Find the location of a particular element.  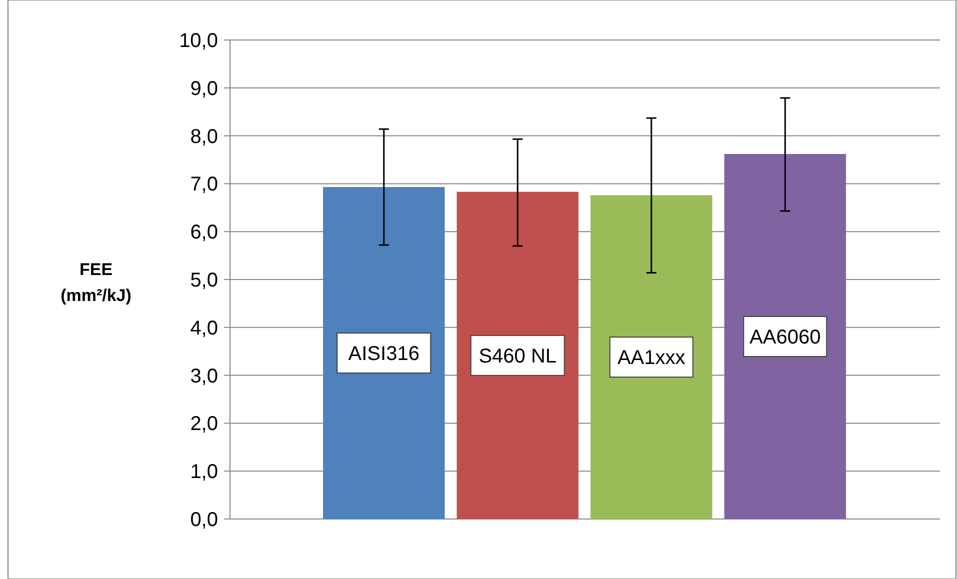

x-tick-label: S460 NL is located at coordinates (517, 356).